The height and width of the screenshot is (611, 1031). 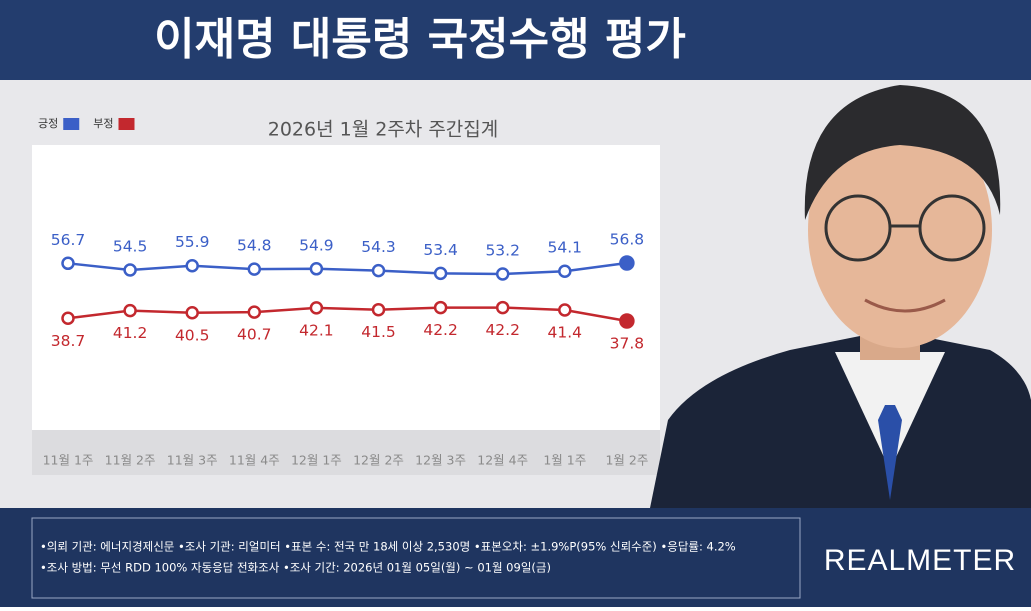 What do you see at coordinates (130, 333) in the screenshot?
I see `data-label: 41.2` at bounding box center [130, 333].